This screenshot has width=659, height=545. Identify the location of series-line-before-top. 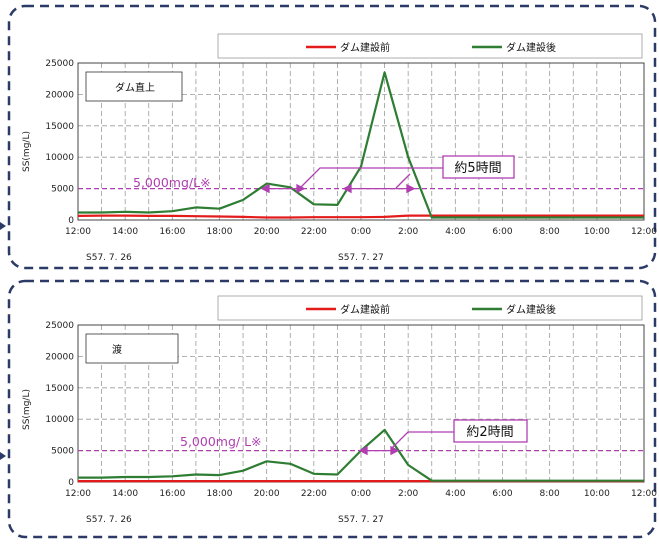
(360, 216).